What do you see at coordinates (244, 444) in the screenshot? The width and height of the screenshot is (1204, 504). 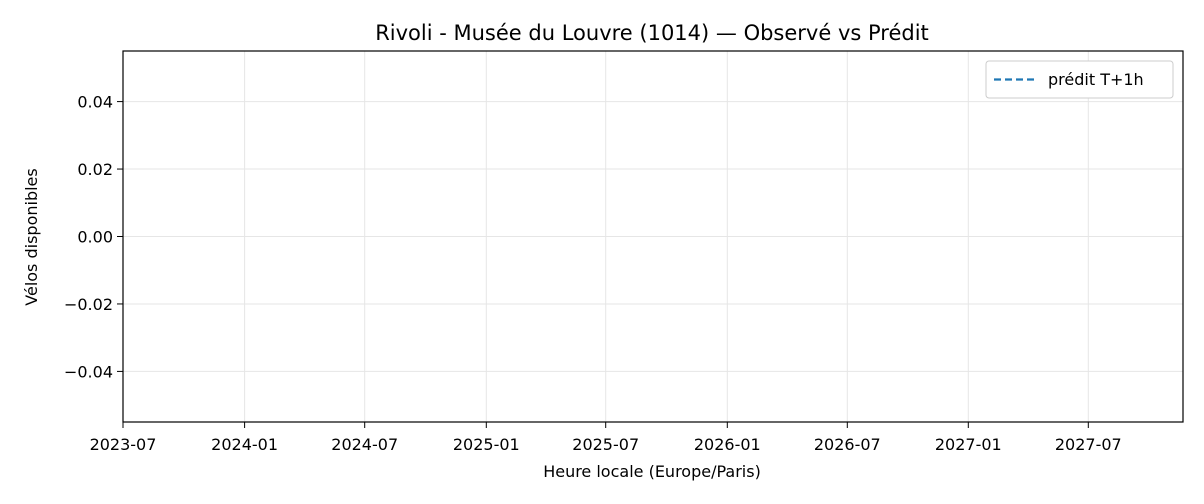 I see `x-tick-label: 2024-01` at bounding box center [244, 444].